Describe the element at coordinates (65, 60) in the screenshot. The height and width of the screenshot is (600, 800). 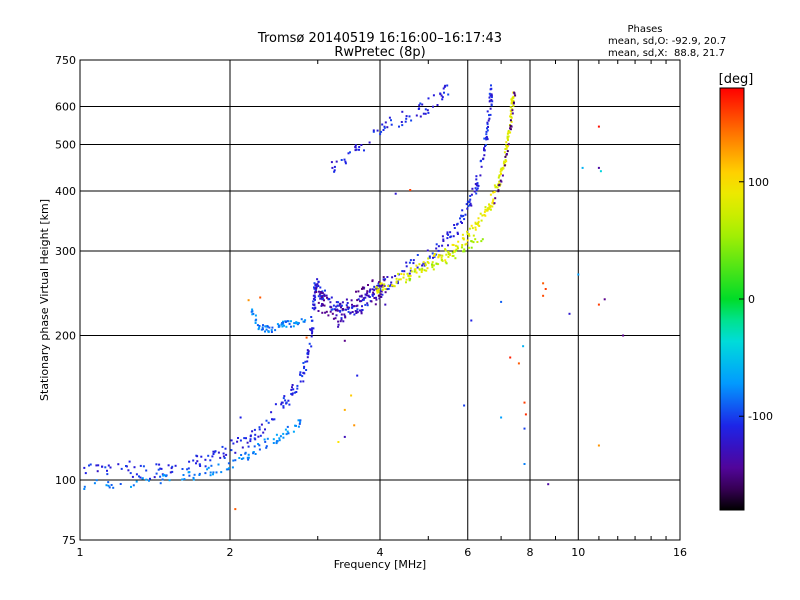
I see `y-tick-label: 750` at that location.